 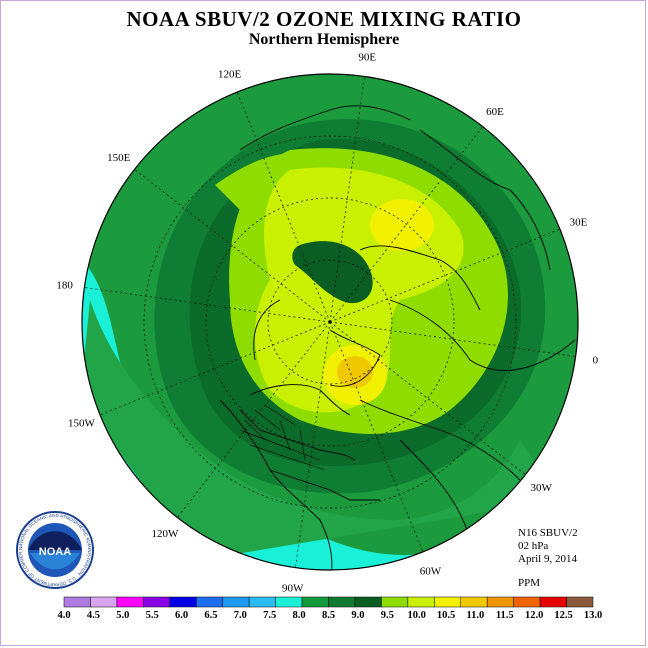 What do you see at coordinates (269, 615) in the screenshot?
I see `colorbar-tick-label: 7.5` at bounding box center [269, 615].